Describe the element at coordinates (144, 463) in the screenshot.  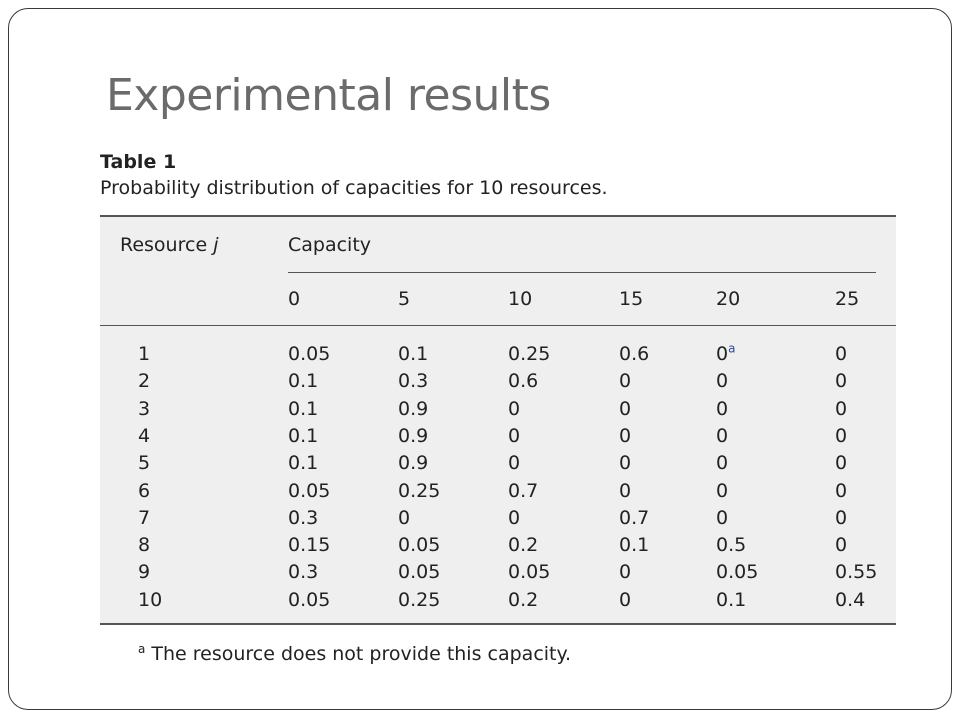
I see `resource-cell: 5` at that location.